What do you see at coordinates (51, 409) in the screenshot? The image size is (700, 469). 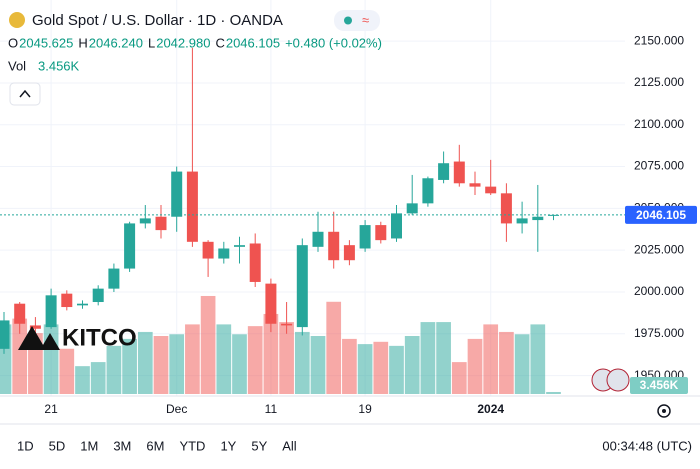 I see `x-tick-label: 21` at bounding box center [51, 409].